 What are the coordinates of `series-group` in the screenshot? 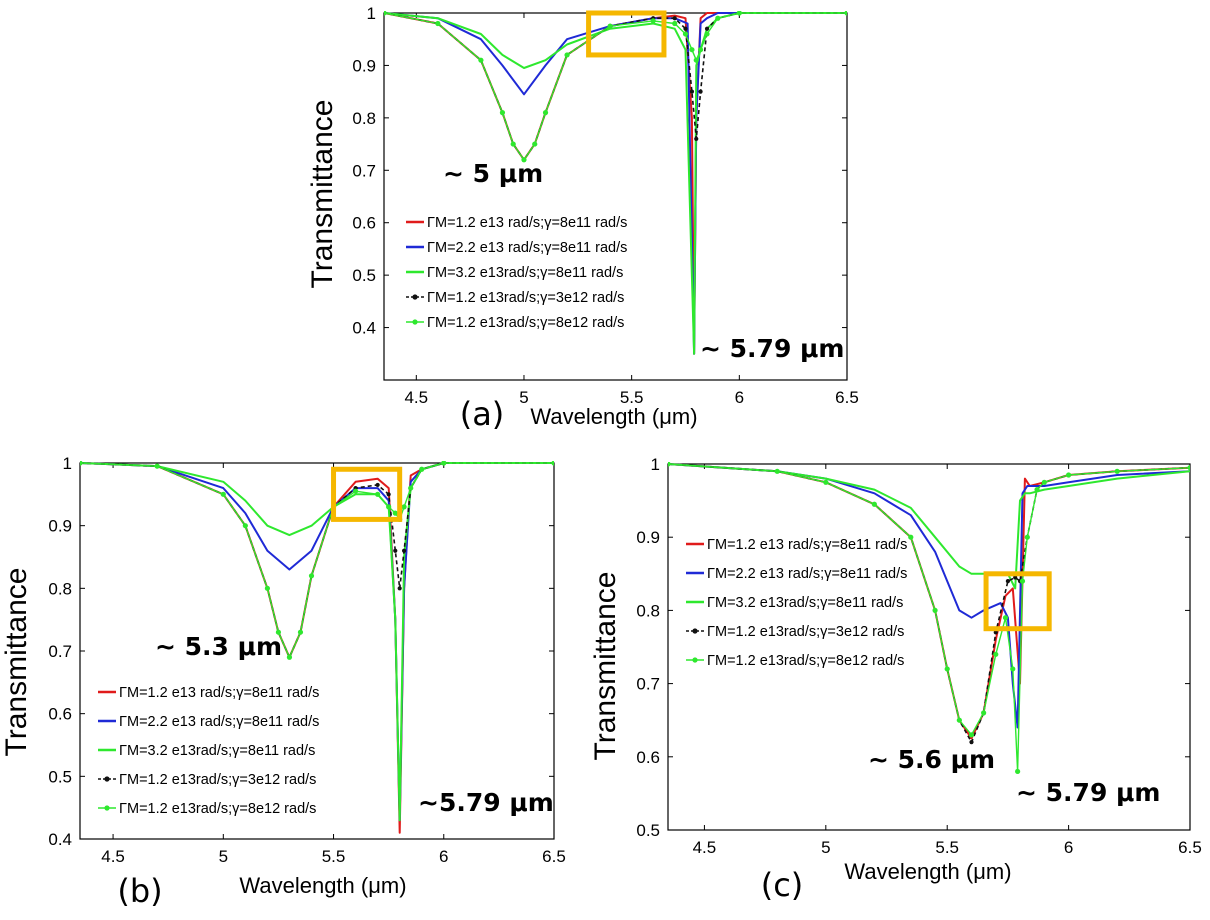 It's located at (929, 618).